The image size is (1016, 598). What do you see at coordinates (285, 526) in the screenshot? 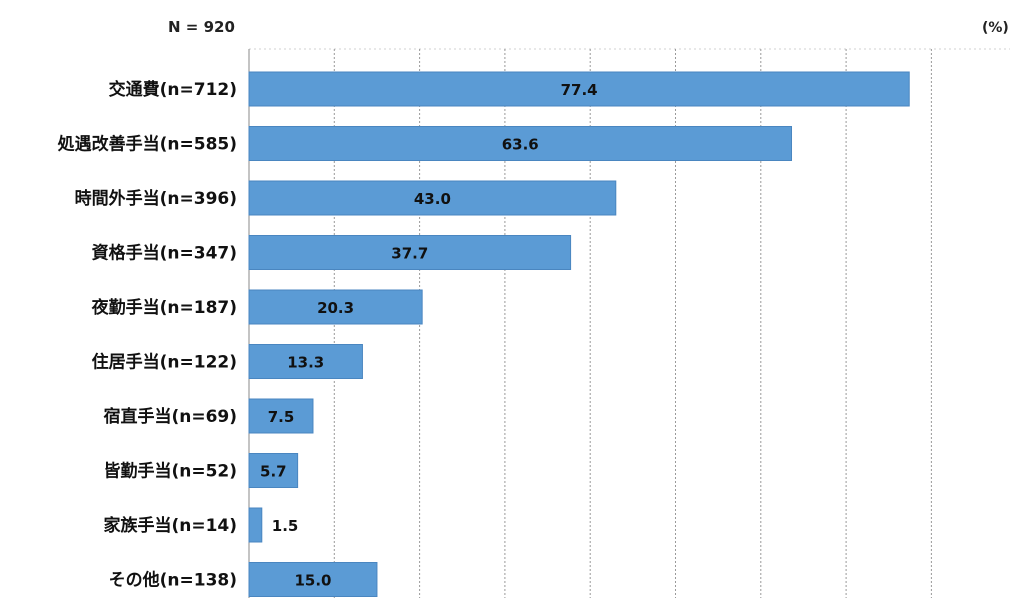
I see `value-label: 1.5` at bounding box center [285, 526].